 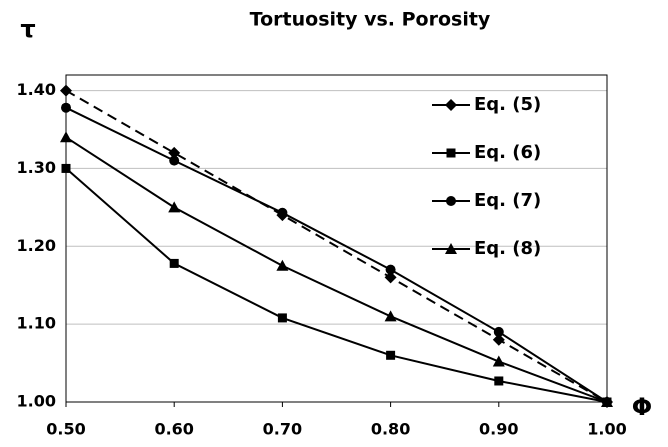 What do you see at coordinates (507, 248) in the screenshot?
I see `legend-label: Eq. (8)` at bounding box center [507, 248].